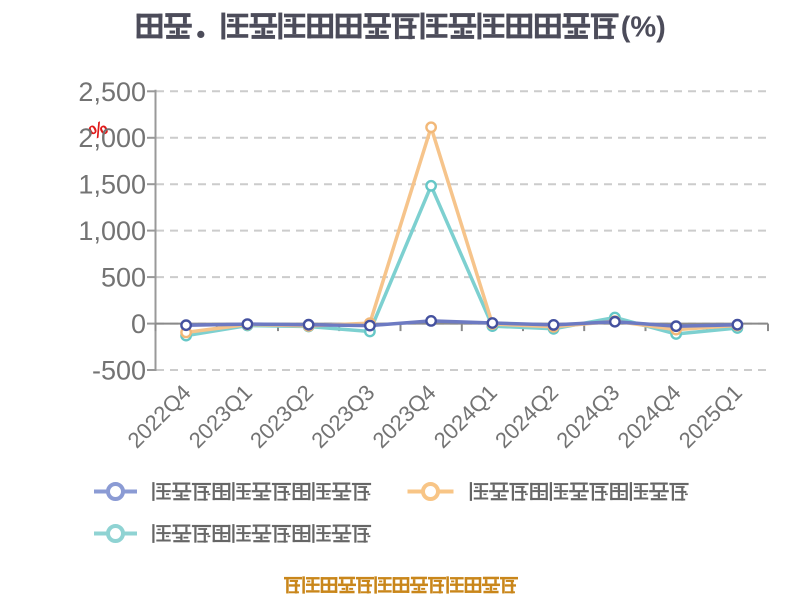  I want to click on svg-text: 0, so click(138, 324).